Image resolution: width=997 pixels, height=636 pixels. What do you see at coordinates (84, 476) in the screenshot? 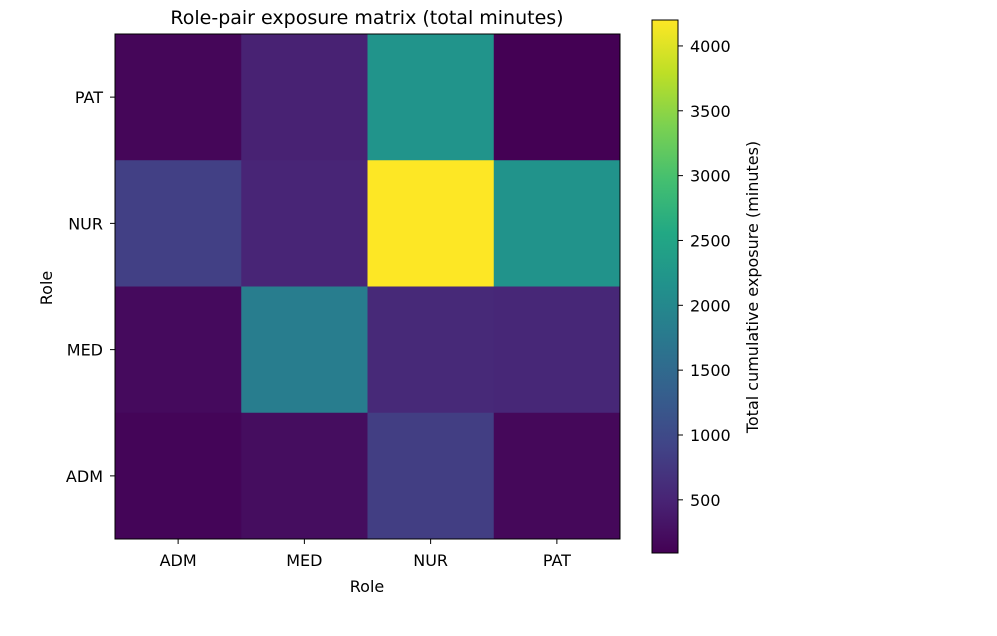
I see `y-tick-label: ADM` at bounding box center [84, 476].